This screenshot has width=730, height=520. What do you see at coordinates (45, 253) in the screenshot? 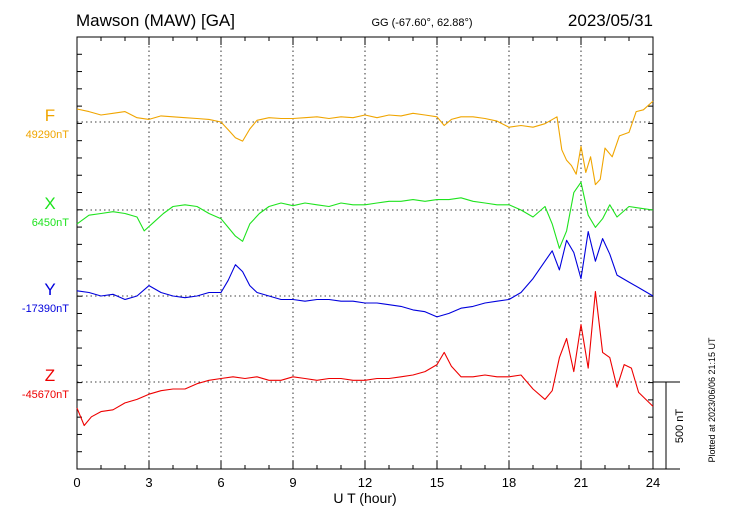
I see `series-labels: F 49290nT X 6450nT Y -17390nT Z -45670nT` at bounding box center [45, 253].